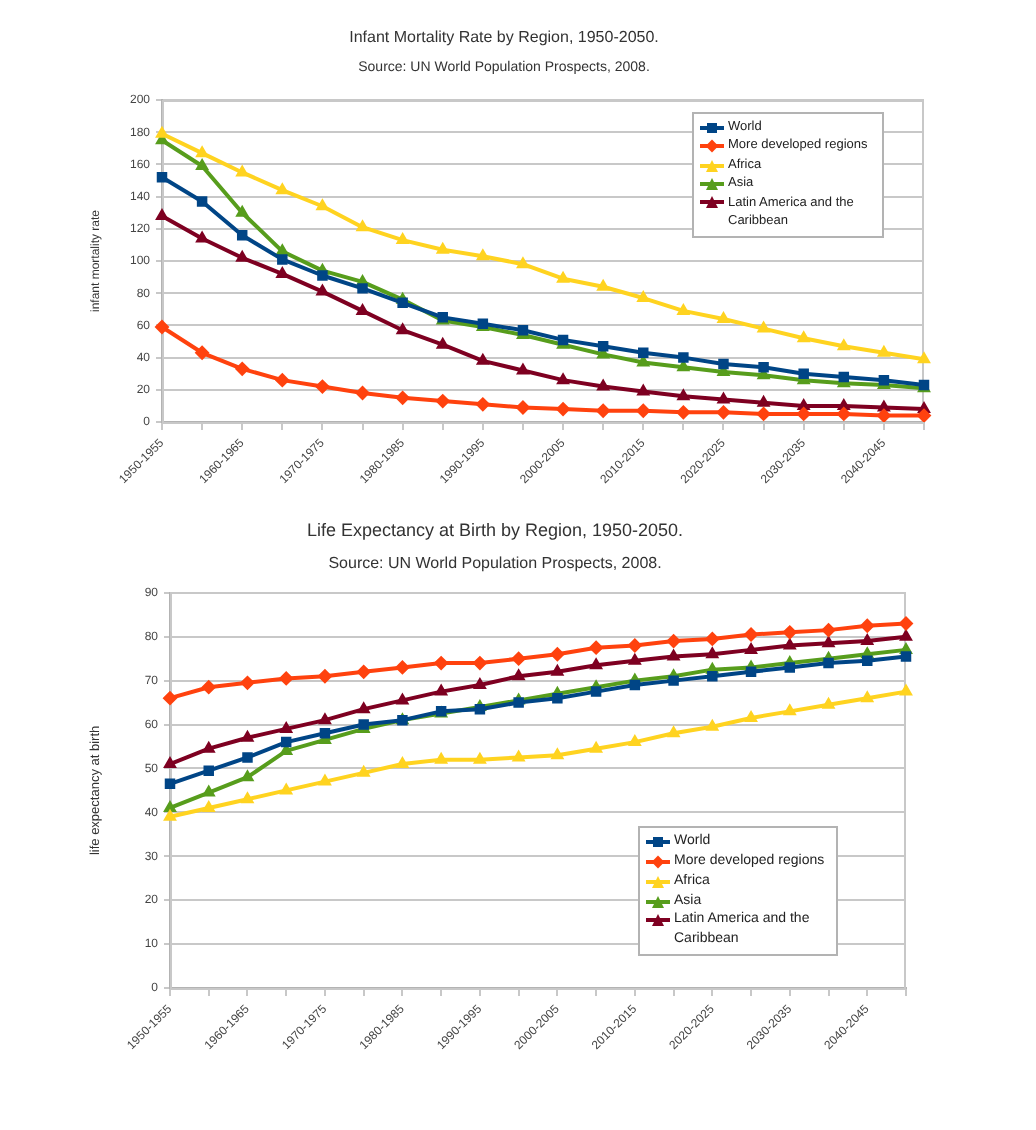 The image size is (1036, 1130). I want to click on chart-subtitle: Source: UN World Population Prospects, 2008., so click(495, 562).